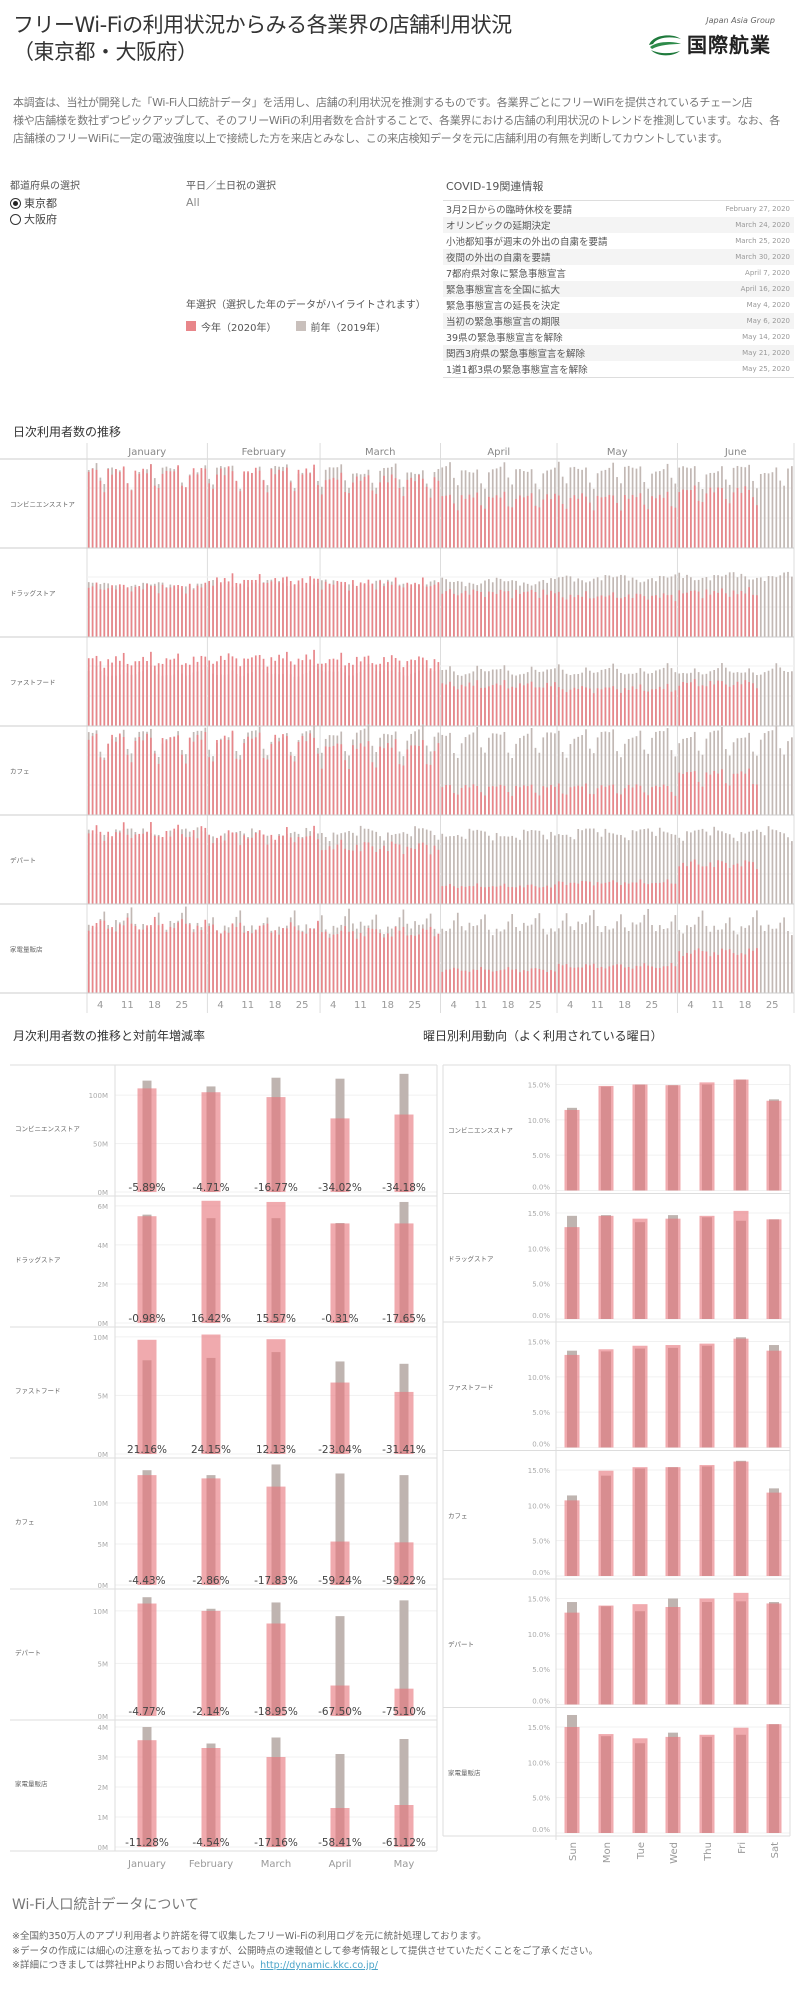 This screenshot has width=800, height=2000. What do you see at coordinates (33, 593) in the screenshot?
I see `row-category-label: ドラッグストア` at bounding box center [33, 593].